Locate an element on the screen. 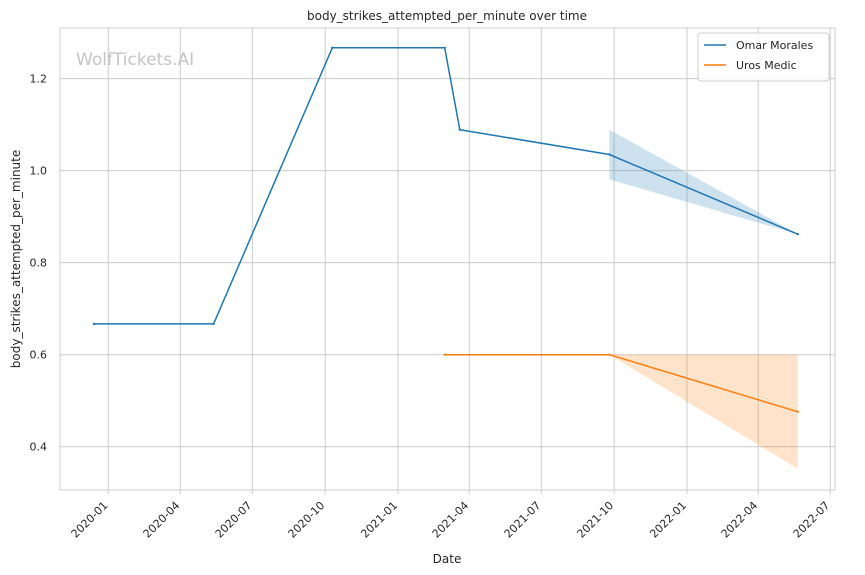  x-tick-label: 2021-04 is located at coordinates (451, 520).